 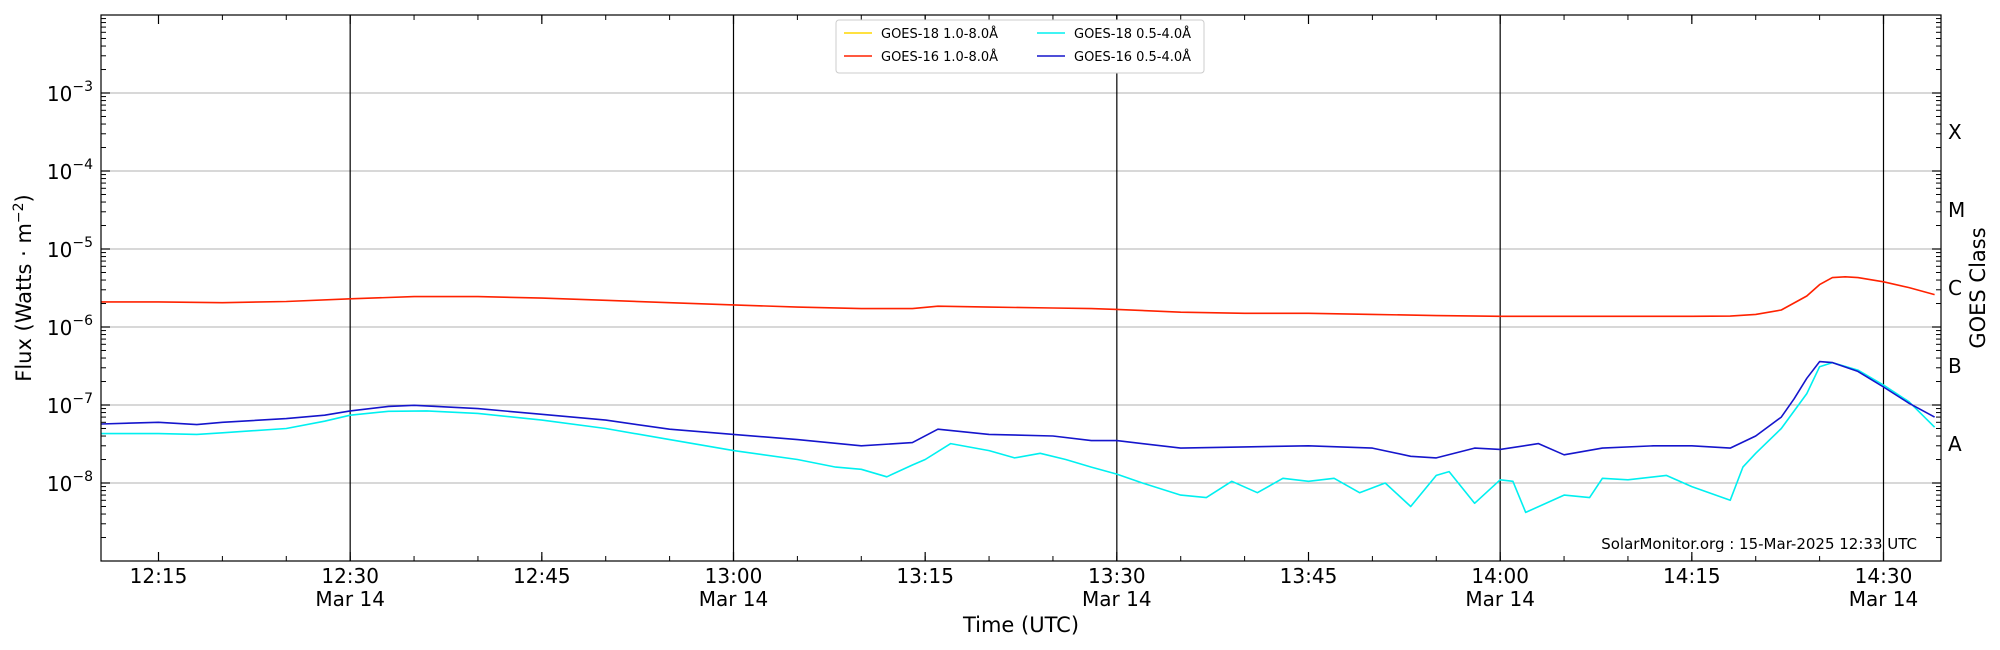 What do you see at coordinates (70, 170) in the screenshot?
I see `y-tick-label: 10⁻⁴` at bounding box center [70, 170].